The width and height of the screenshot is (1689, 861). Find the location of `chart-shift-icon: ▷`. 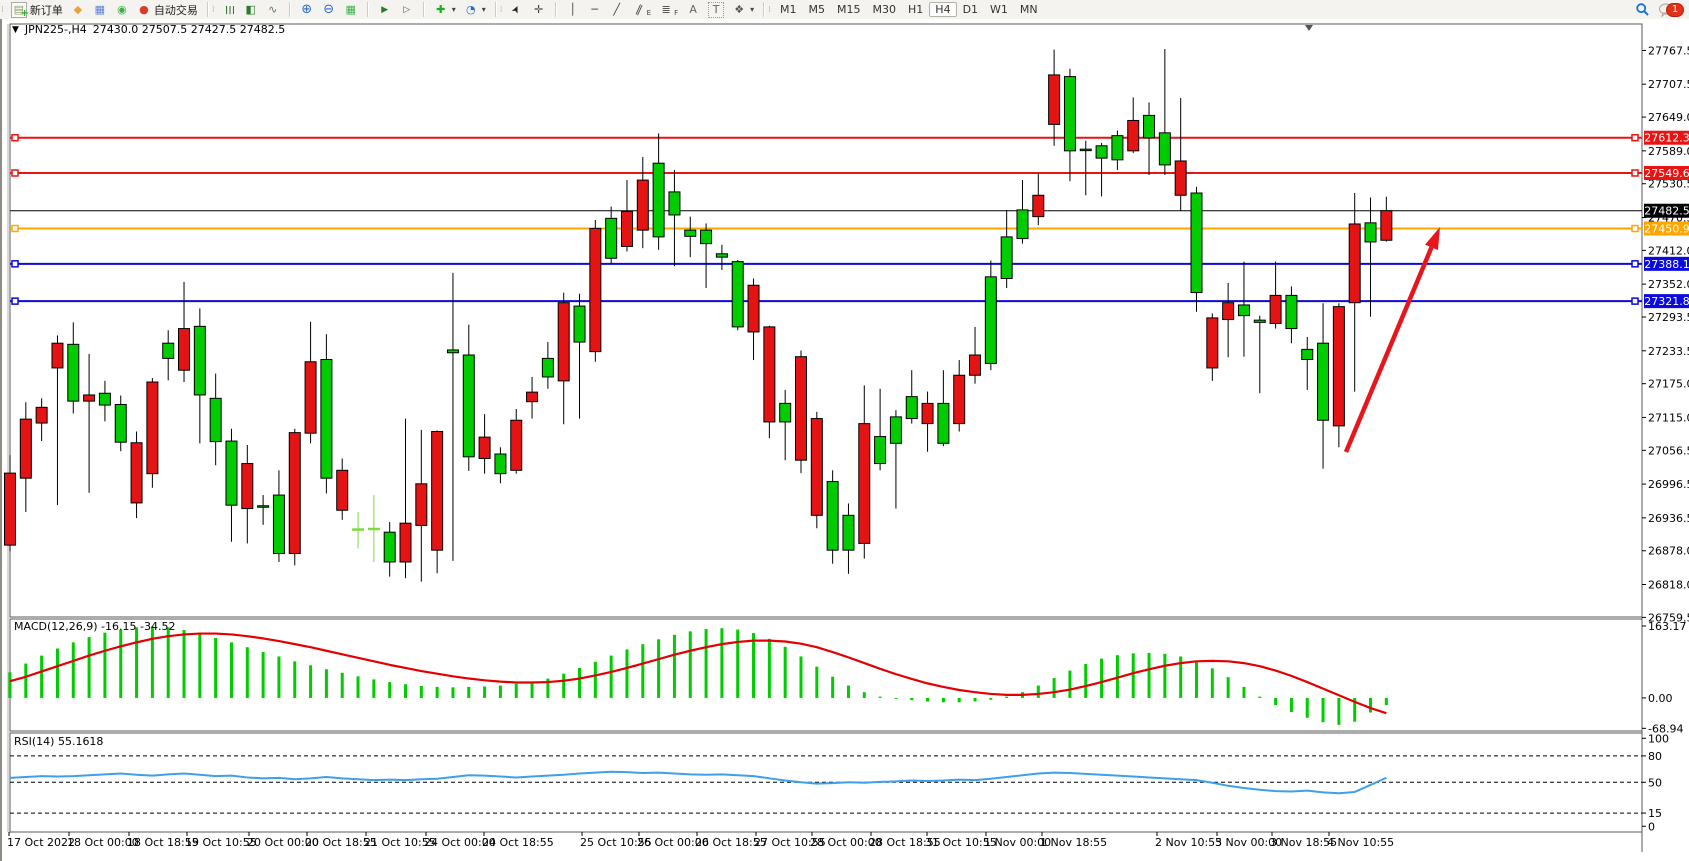

chart-shift-icon: ▷ is located at coordinates (407, 9).